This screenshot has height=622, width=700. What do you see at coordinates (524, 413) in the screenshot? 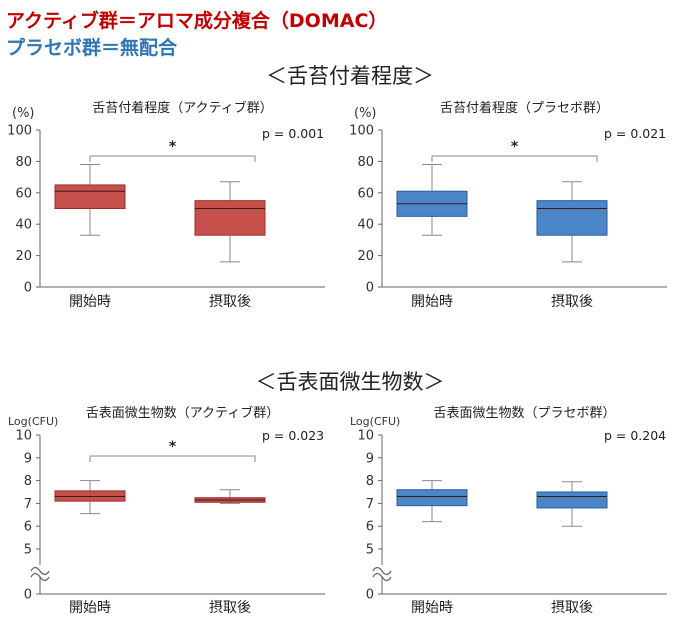
I see `chart-title: 舌表面微生物数（プラセボ群）` at bounding box center [524, 413].